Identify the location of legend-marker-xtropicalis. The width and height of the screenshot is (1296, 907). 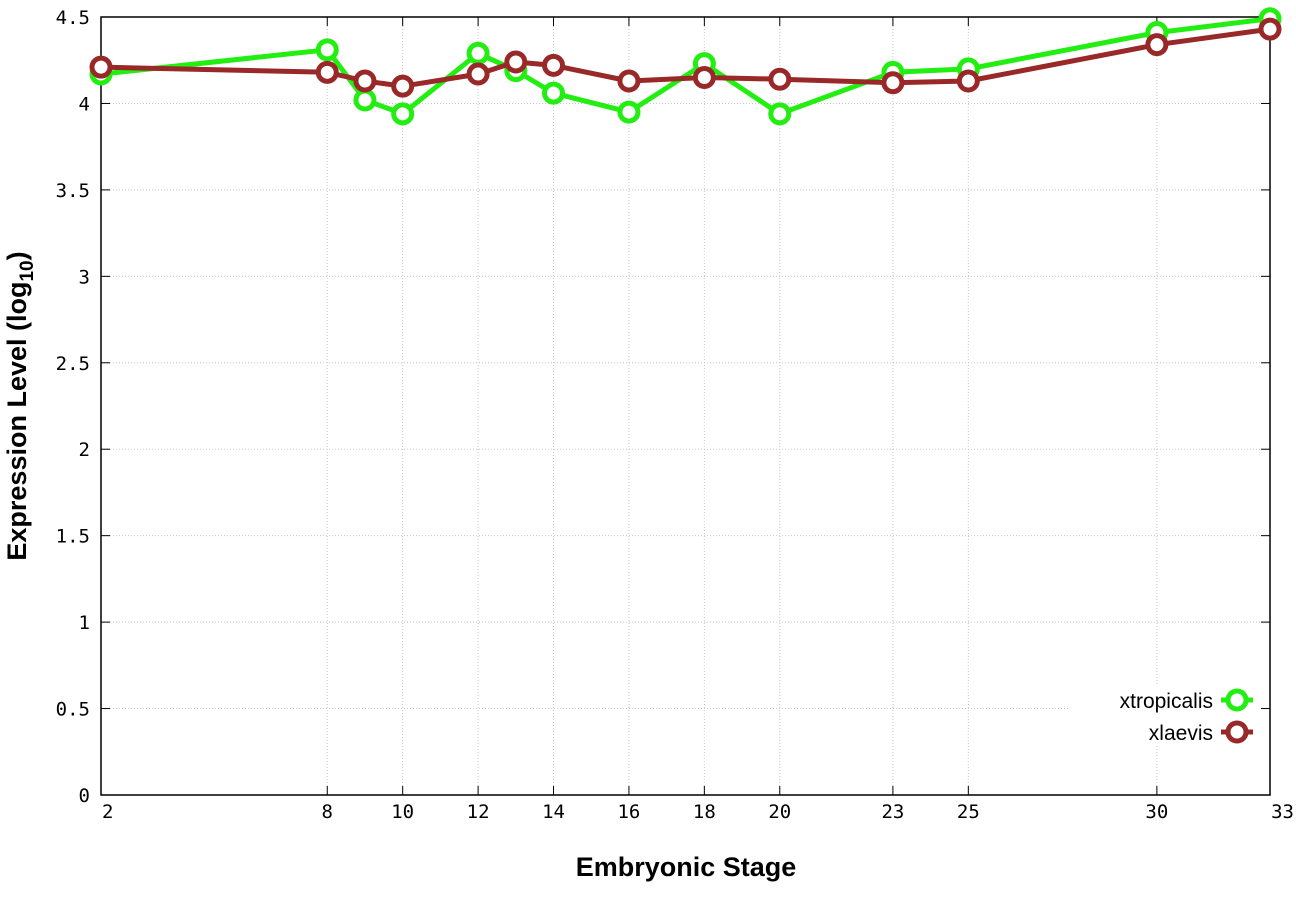
(1237, 700).